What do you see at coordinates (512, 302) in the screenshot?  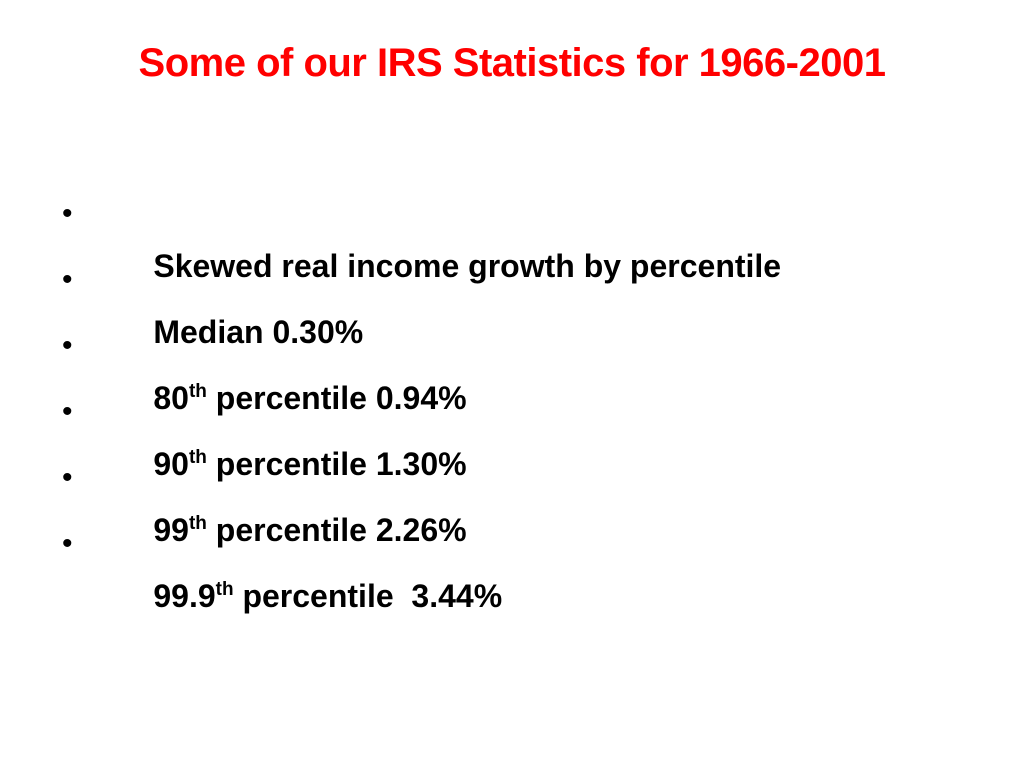 I see `bullet-item: • Median 0.30%` at bounding box center [512, 302].